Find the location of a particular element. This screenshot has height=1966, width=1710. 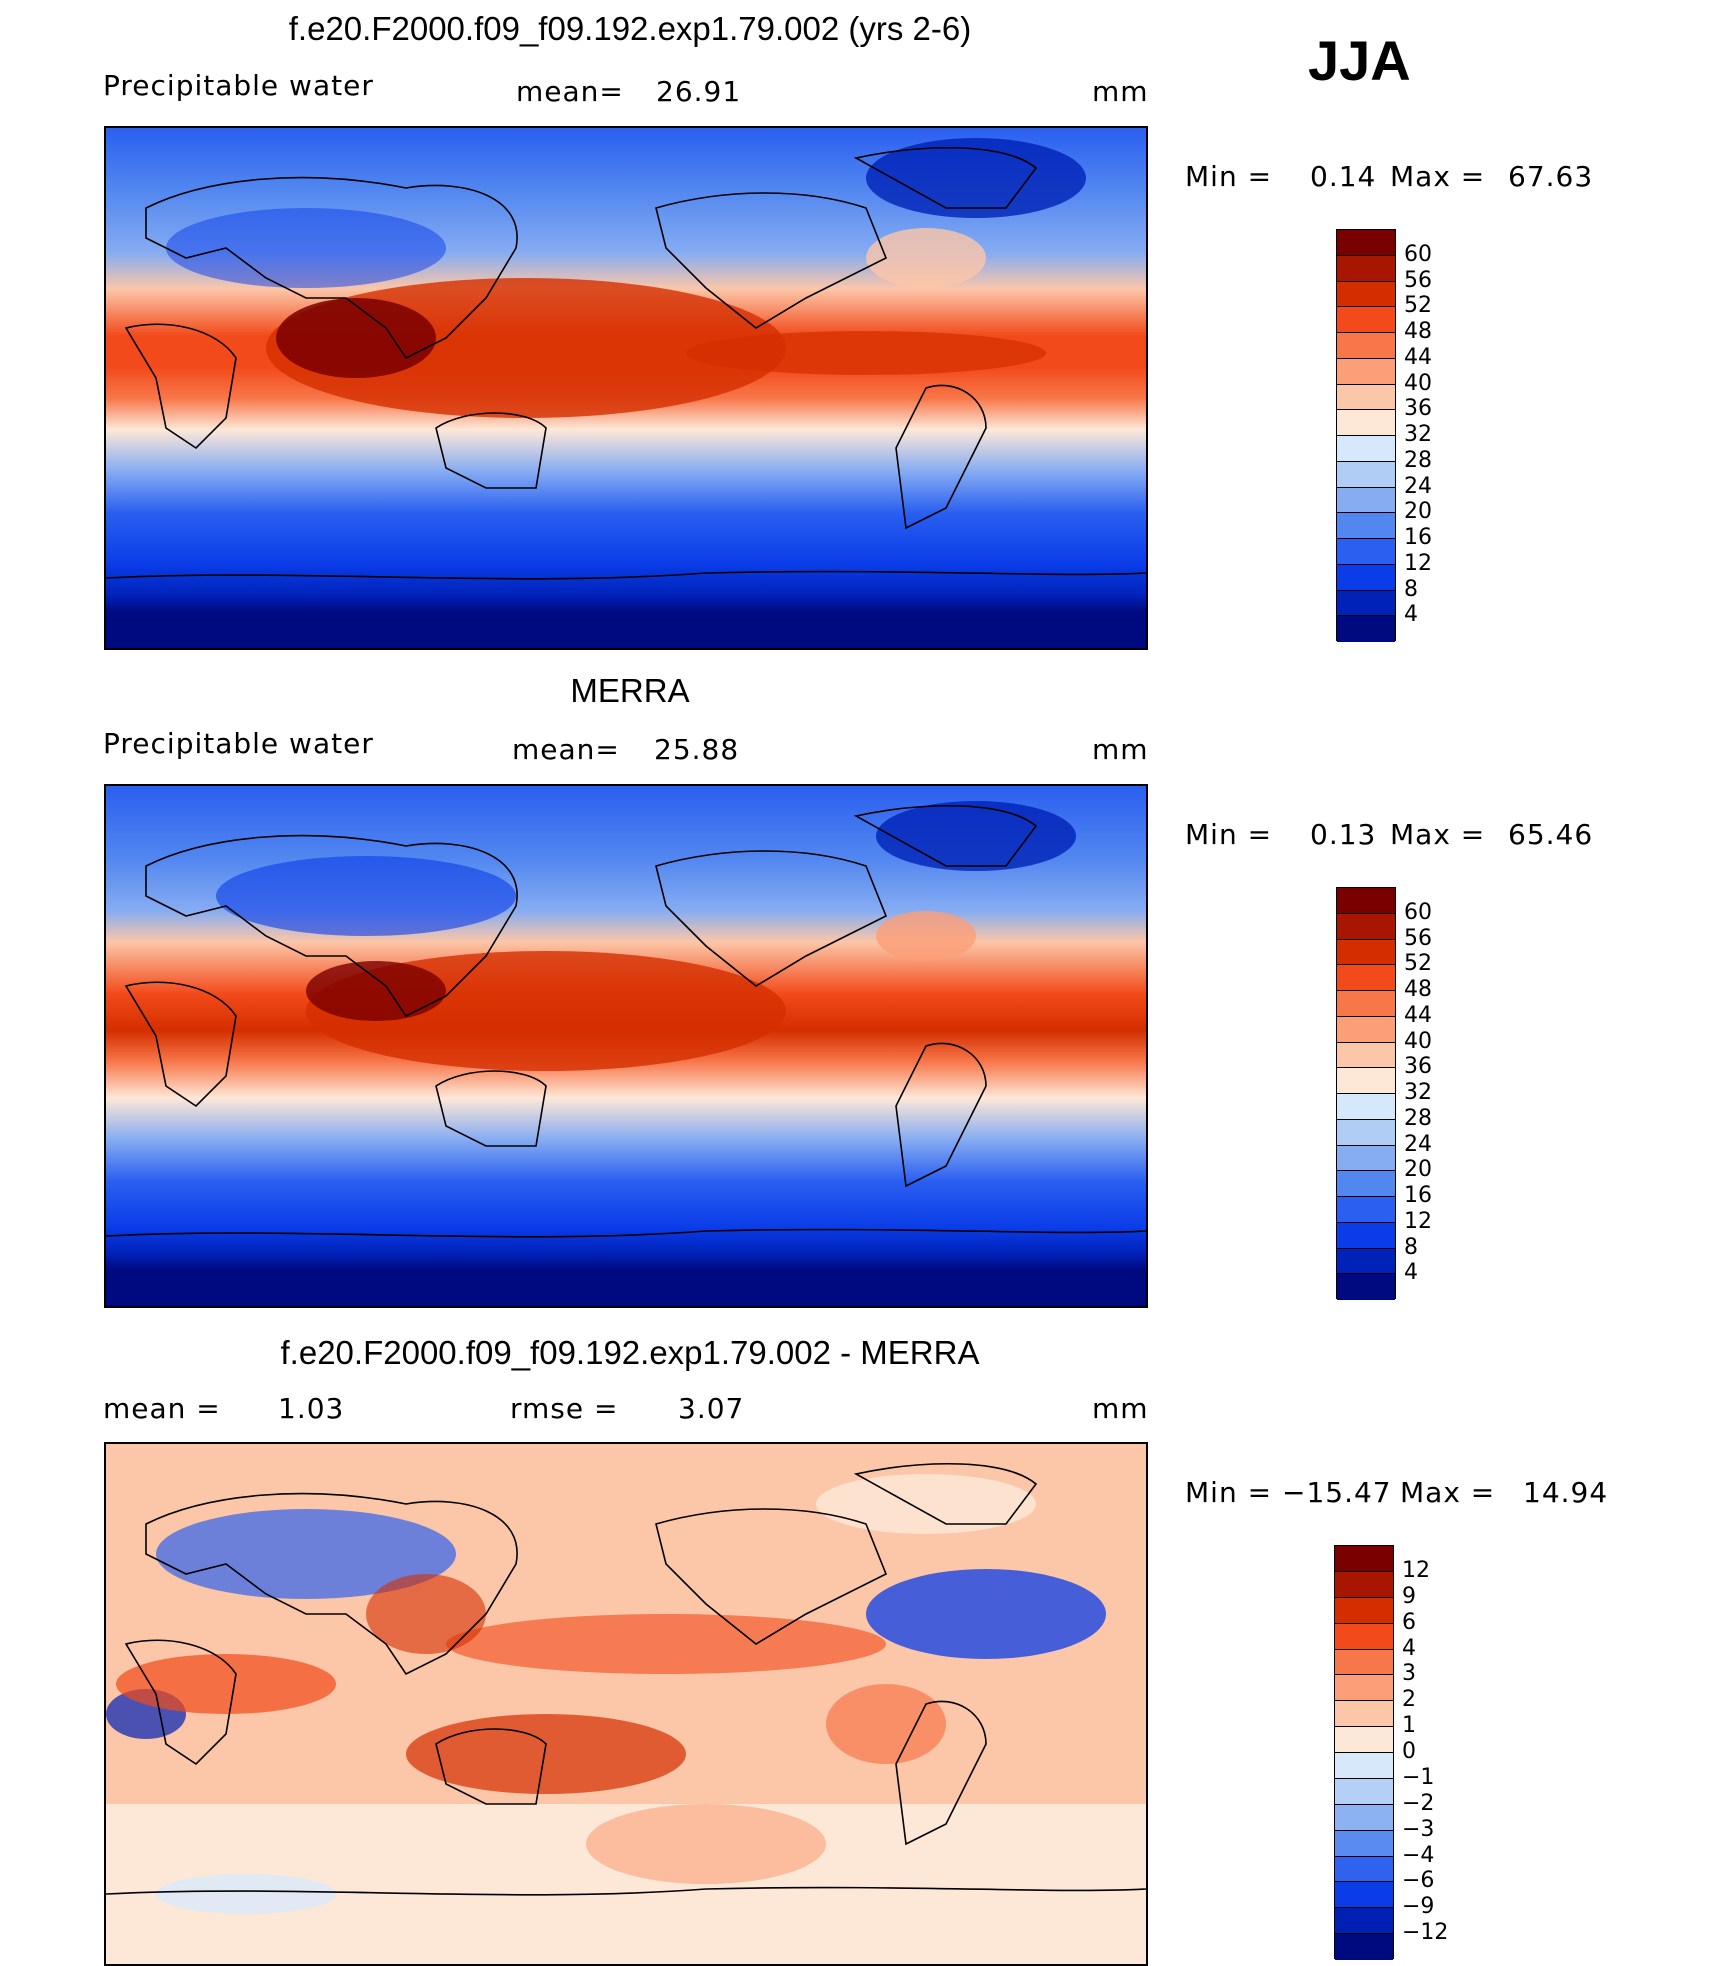

colorbar-tick-label: −6 is located at coordinates (1418, 1881).